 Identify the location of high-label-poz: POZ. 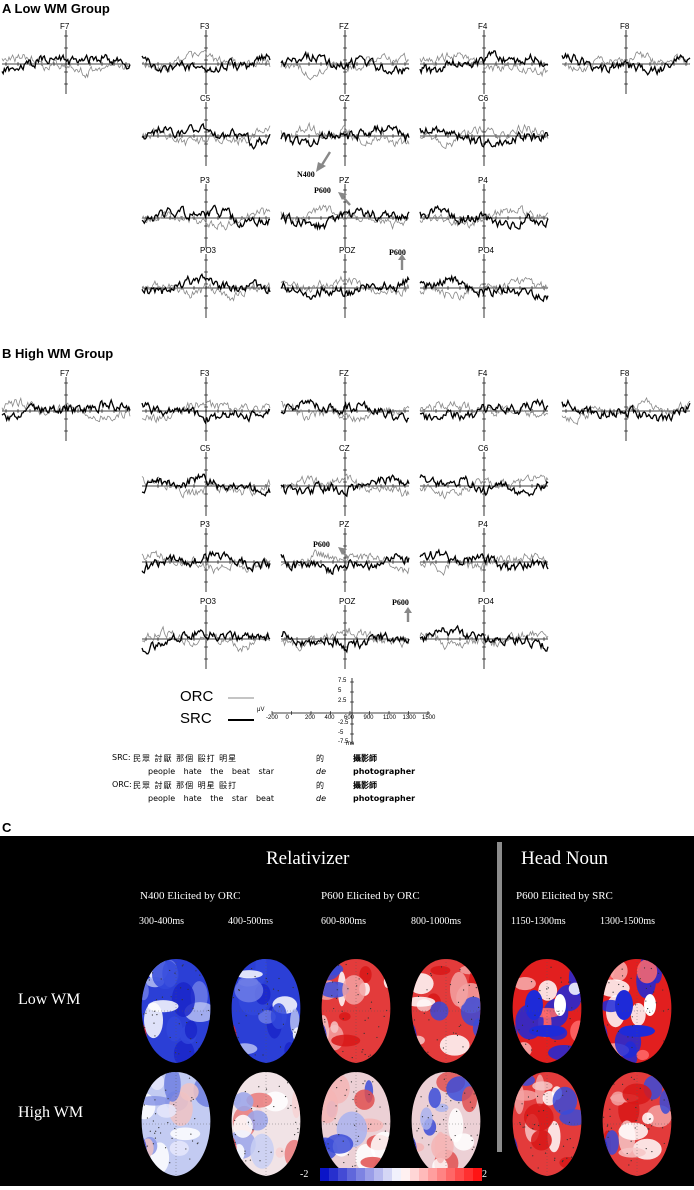
(347, 601).